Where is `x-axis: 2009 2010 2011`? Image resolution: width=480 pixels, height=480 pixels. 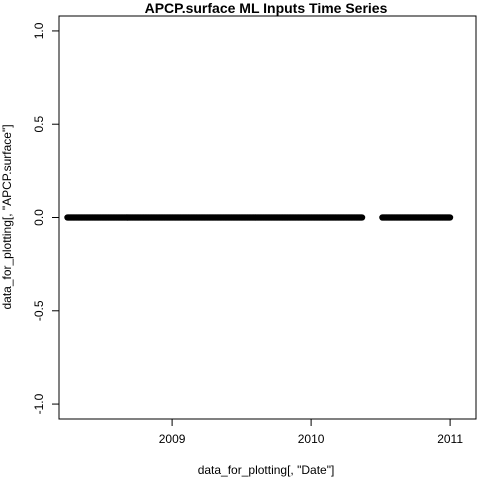
x-axis: 2009 2010 2011 is located at coordinates (311, 432).